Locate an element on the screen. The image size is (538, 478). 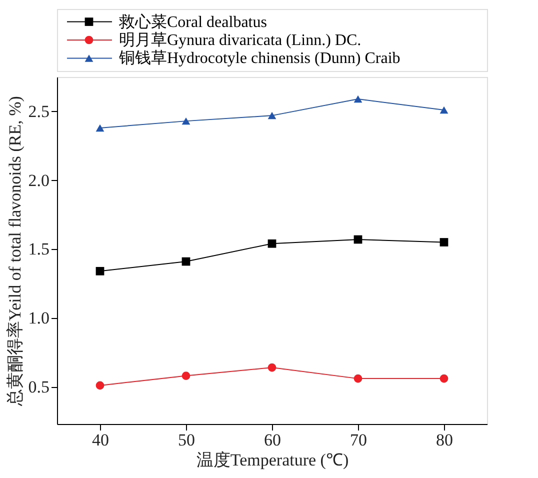
y-tick-label: 2.0 is located at coordinates (39, 180).